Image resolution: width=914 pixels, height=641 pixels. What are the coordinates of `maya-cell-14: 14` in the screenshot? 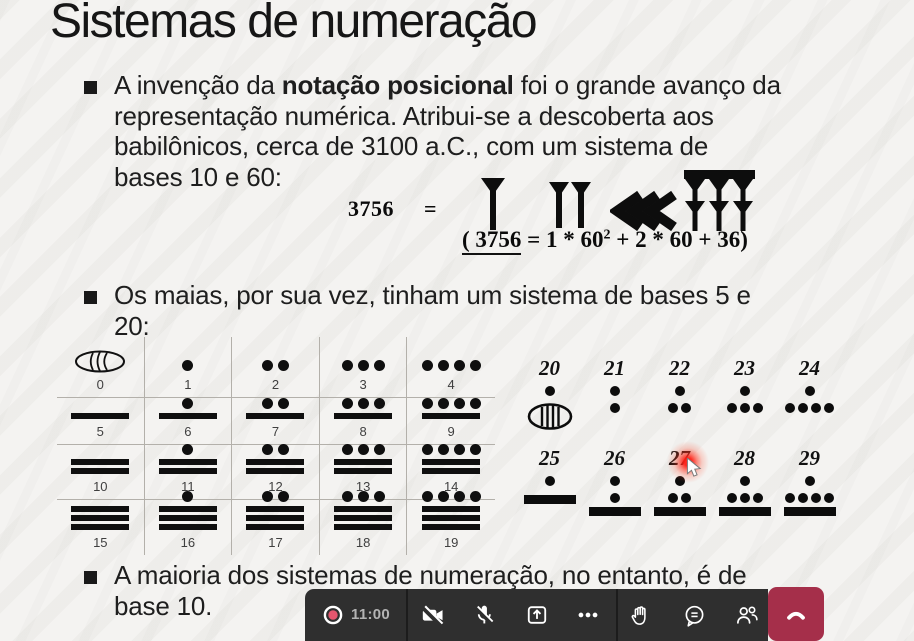 It's located at (451, 472).